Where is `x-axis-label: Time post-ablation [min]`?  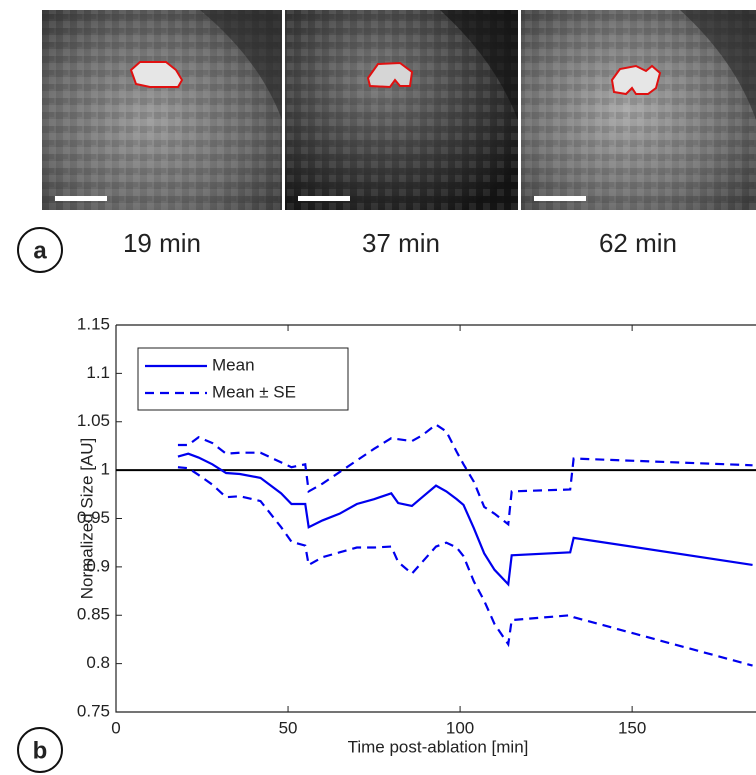 x-axis-label: Time post-ablation [min] is located at coordinates (438, 746).